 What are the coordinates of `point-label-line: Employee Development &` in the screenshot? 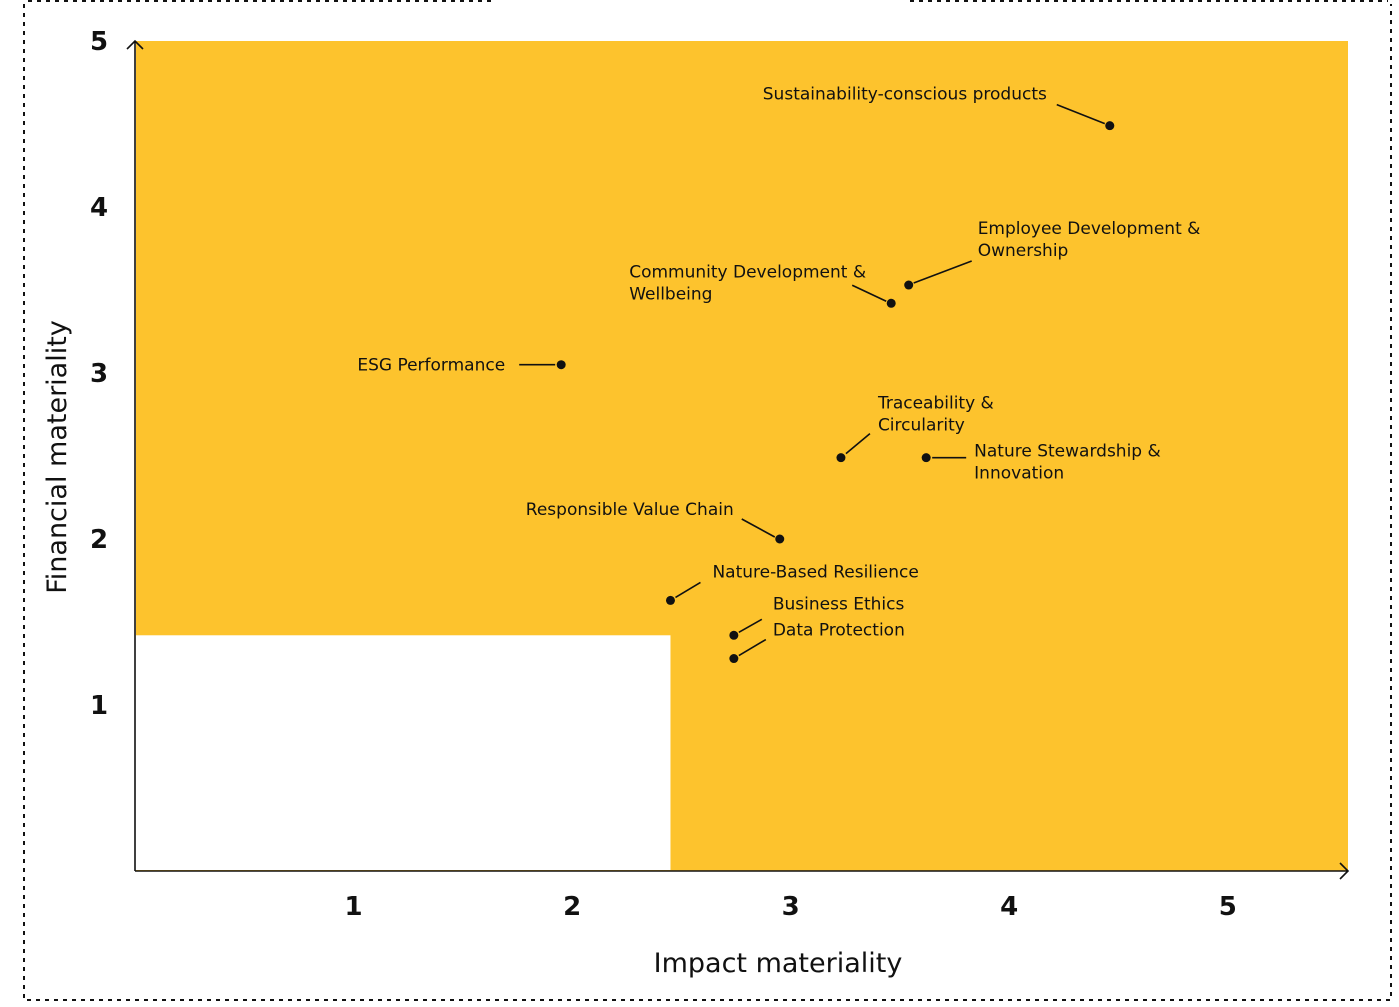 It's located at (1089, 229).